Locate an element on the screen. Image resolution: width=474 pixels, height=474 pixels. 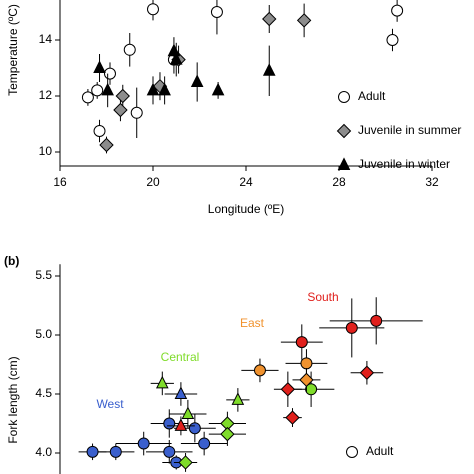
panel-label: (b) is located at coordinates (11, 261).